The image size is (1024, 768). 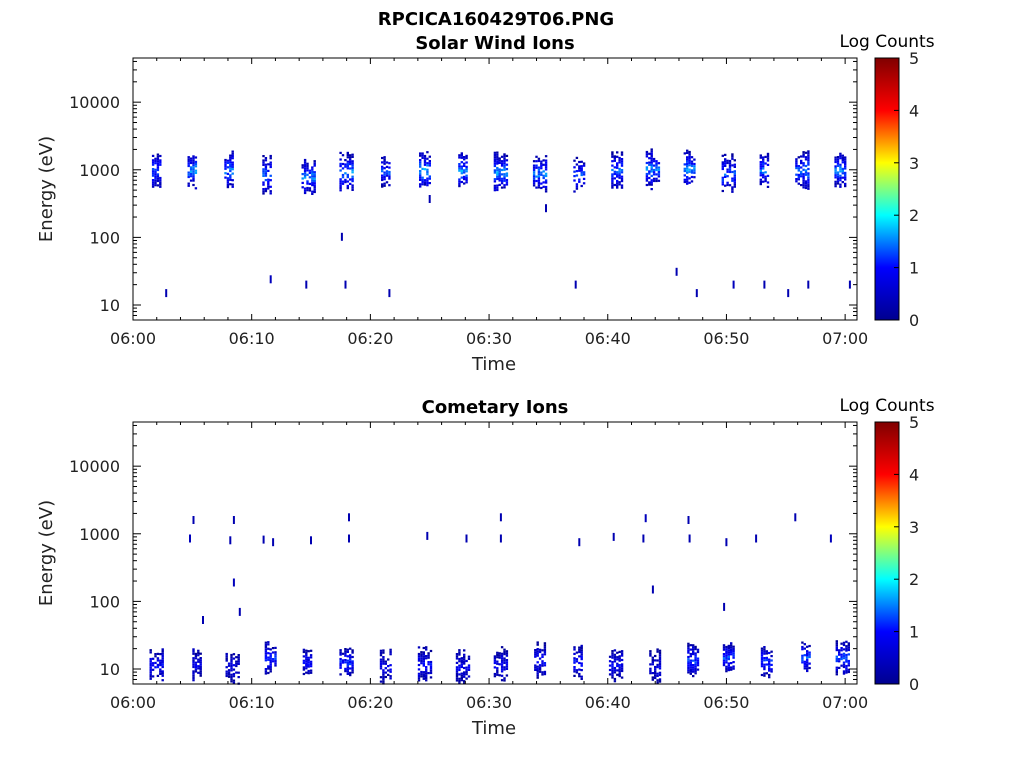 I want to click on y-tick-label: 10, so click(x=110, y=669).